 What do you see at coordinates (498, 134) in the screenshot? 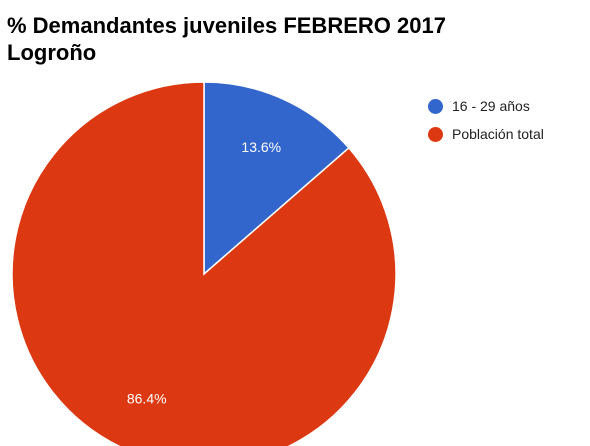
I see `legend-label-poblacion-total: Población total` at bounding box center [498, 134].